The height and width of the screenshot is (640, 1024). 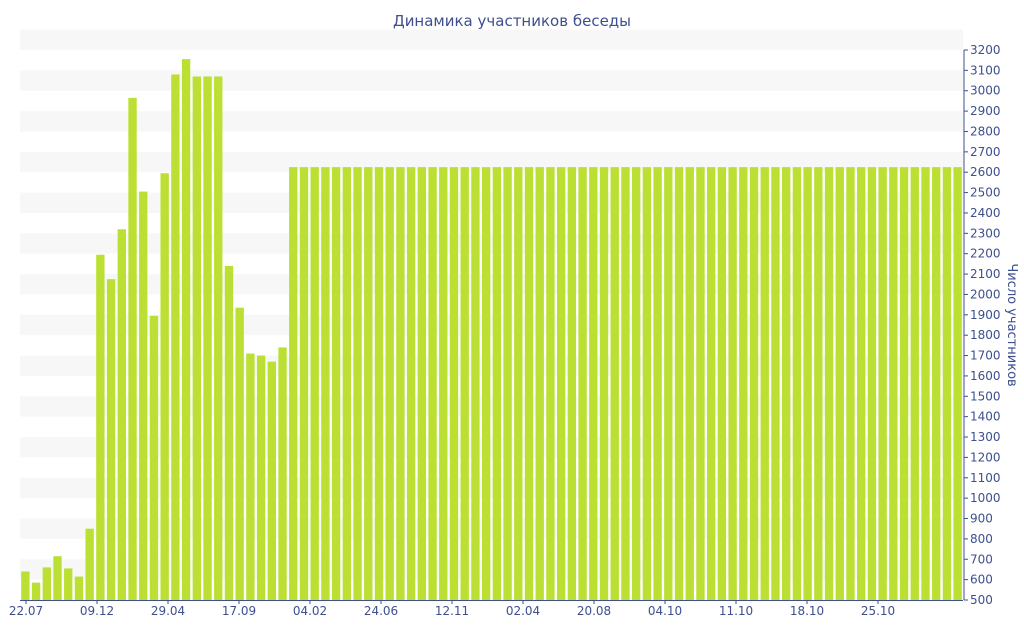 What do you see at coordinates (985, 274) in the screenshot?
I see `y-tick-label: 2100` at bounding box center [985, 274].